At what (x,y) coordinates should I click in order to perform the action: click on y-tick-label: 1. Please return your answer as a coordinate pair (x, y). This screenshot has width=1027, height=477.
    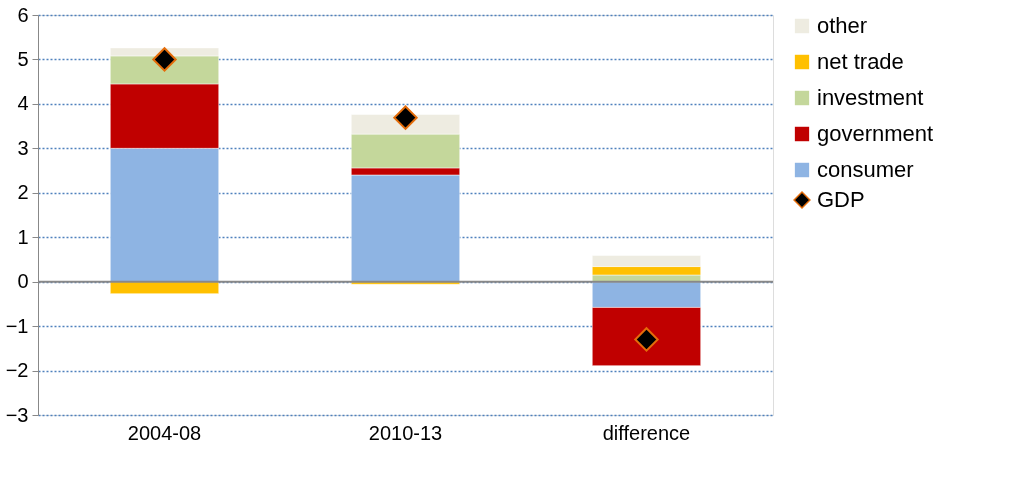
    Looking at the image, I should click on (23, 236).